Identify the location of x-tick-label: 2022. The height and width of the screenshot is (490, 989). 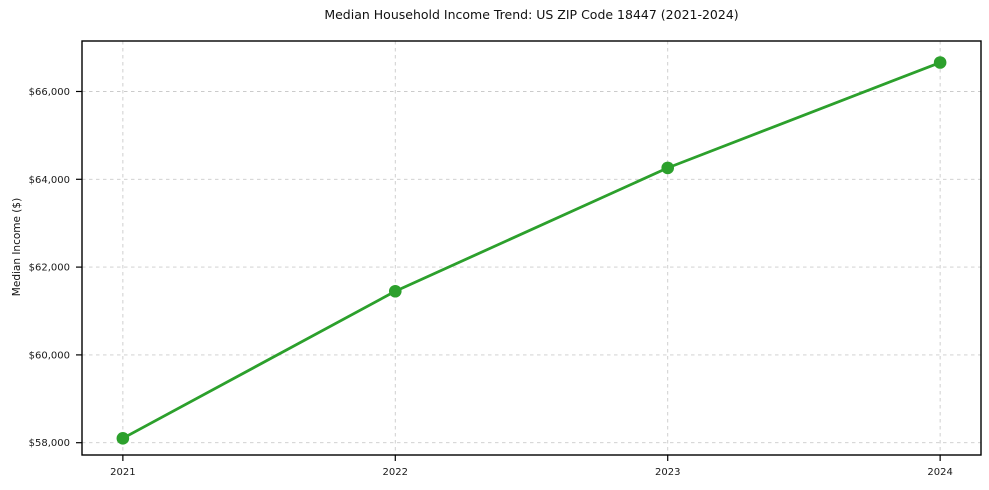
(395, 472).